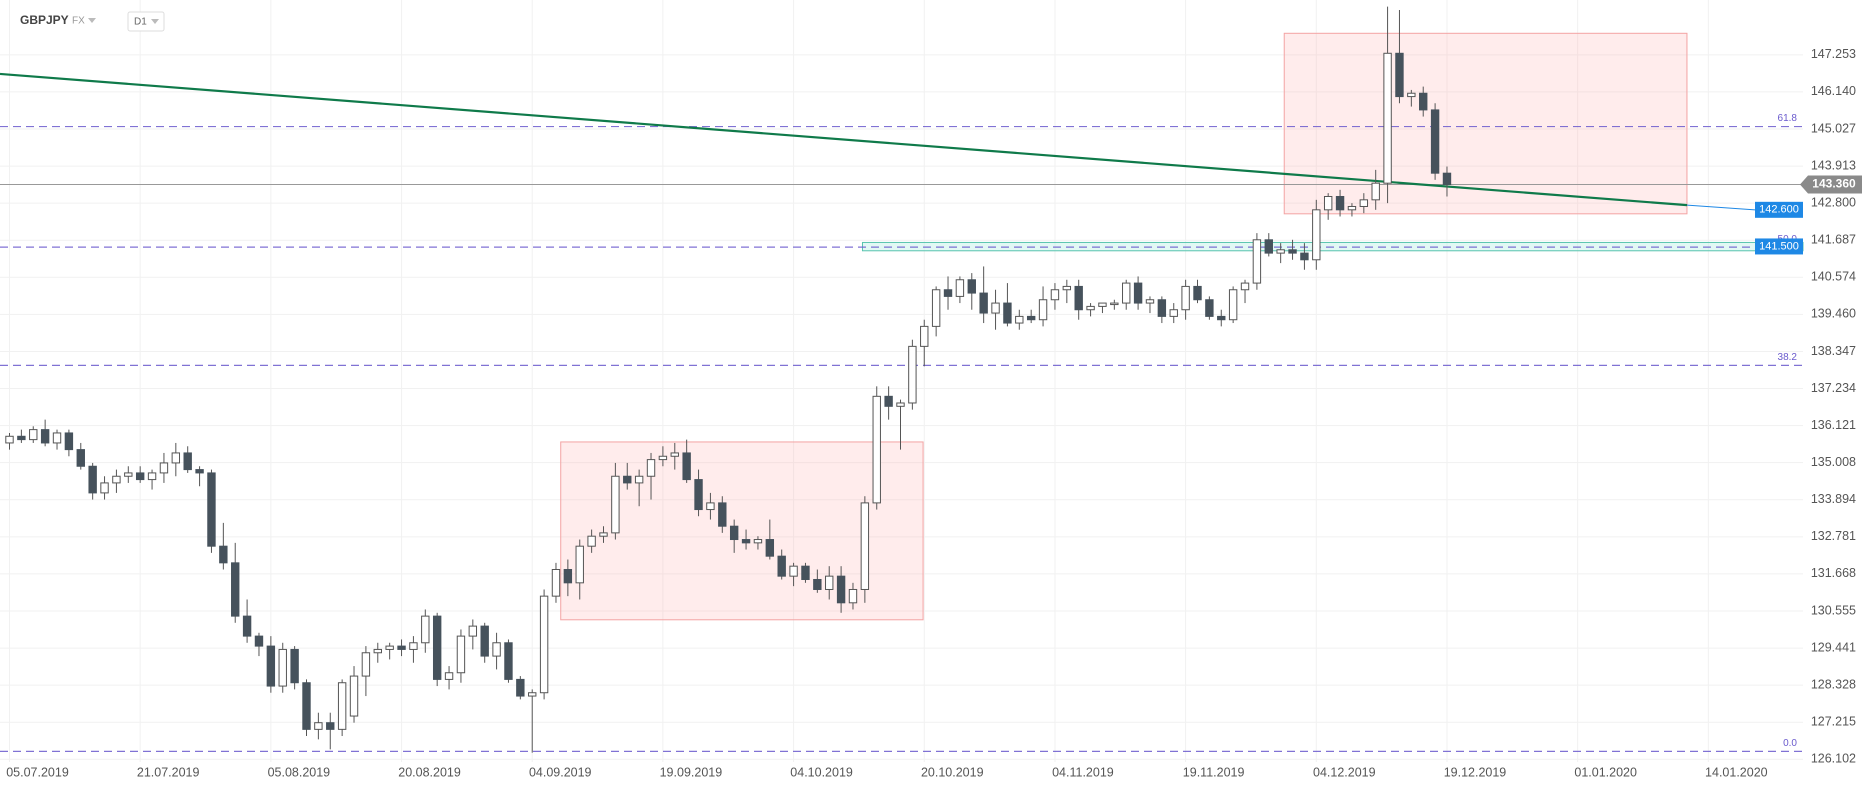 Image resolution: width=1866 pixels, height=788 pixels. What do you see at coordinates (168, 772) in the screenshot?
I see `x-tick-label: 21.07.2019` at bounding box center [168, 772].